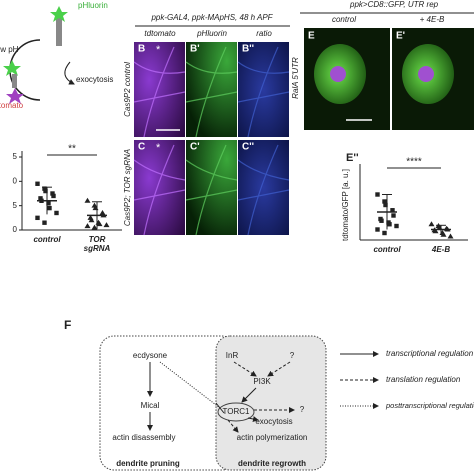  I want to click on legend-label: posttranscriptional regulation, so click(429, 405).